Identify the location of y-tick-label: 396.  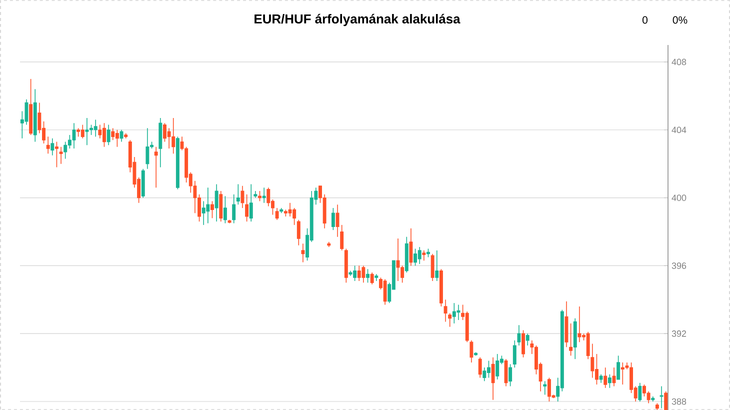
(679, 265).